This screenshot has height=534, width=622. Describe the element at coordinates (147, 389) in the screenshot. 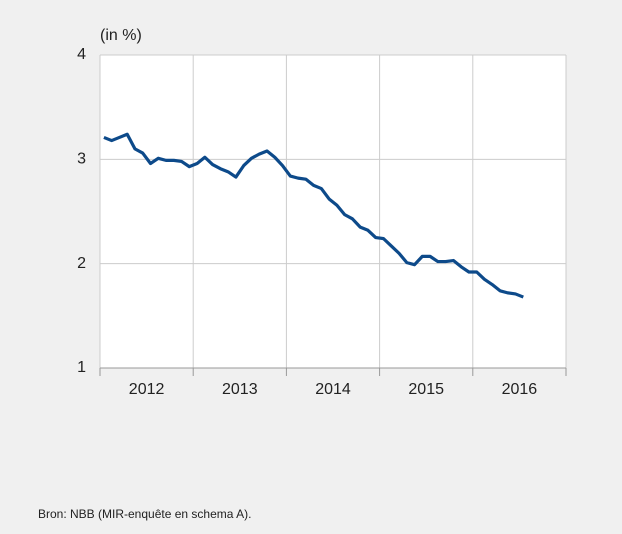

I see `x-tick-label: 2012` at that location.